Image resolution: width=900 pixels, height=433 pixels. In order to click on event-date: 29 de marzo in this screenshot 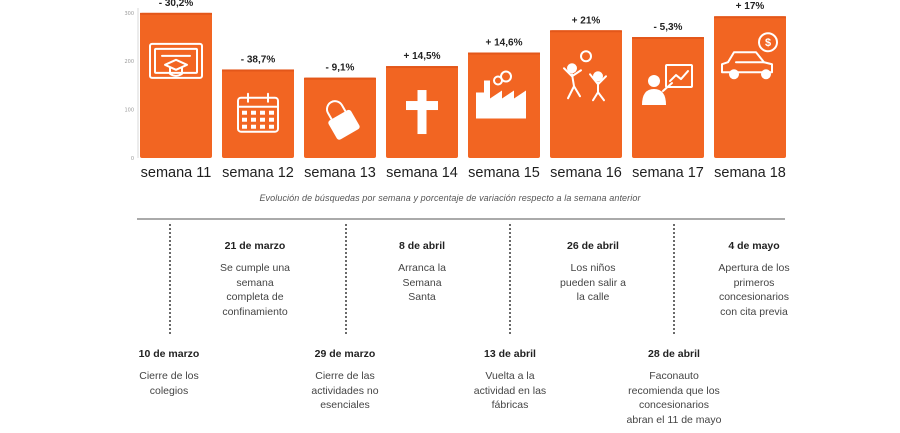, I will do `click(345, 354)`.